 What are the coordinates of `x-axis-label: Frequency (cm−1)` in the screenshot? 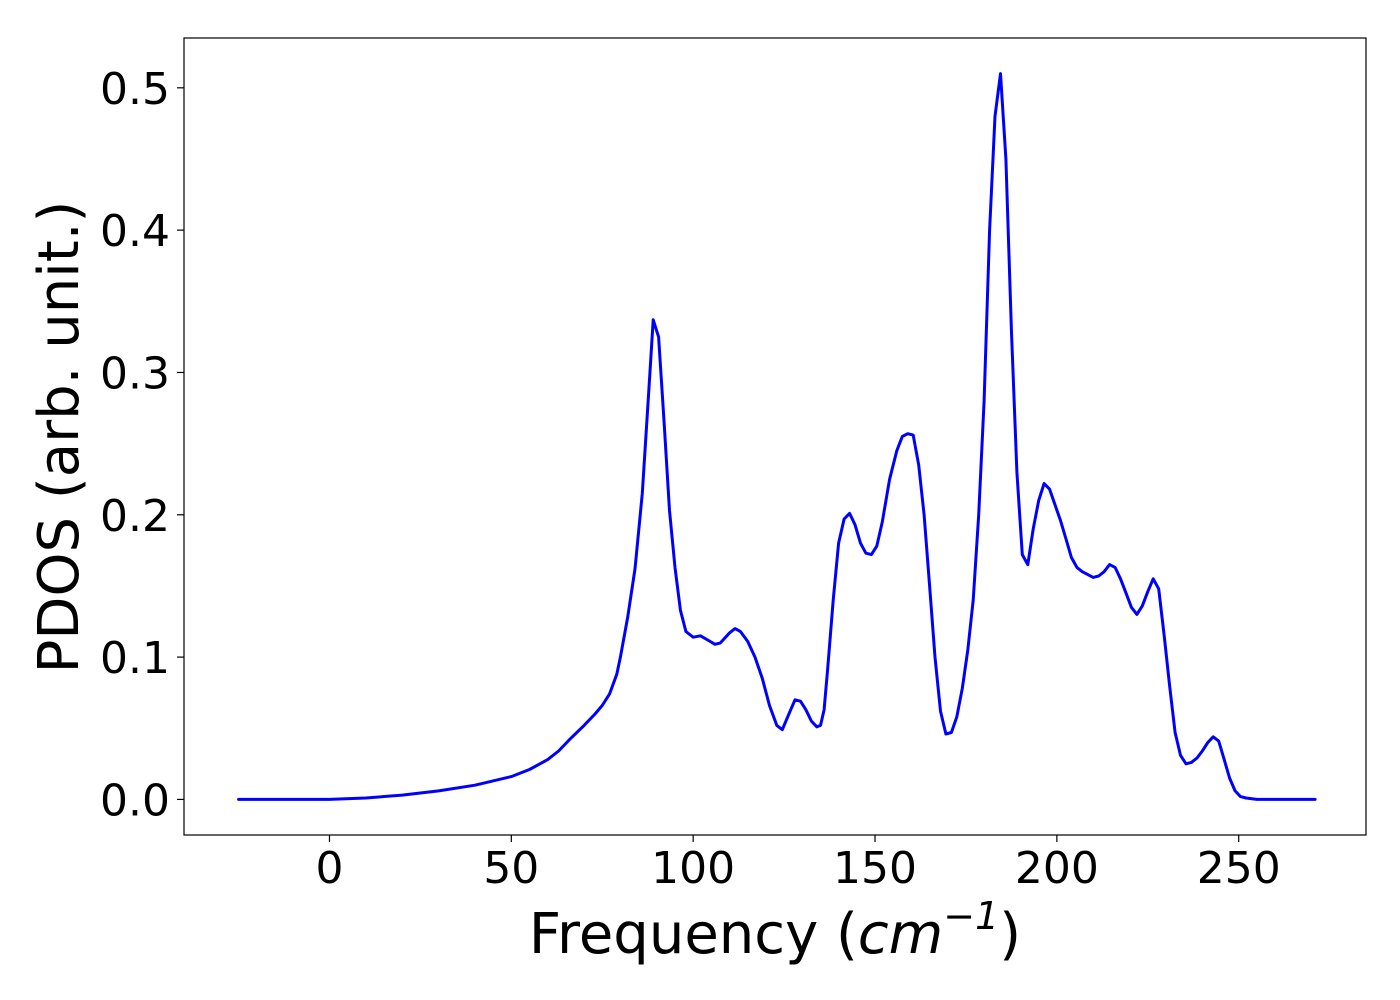 It's located at (775, 930).